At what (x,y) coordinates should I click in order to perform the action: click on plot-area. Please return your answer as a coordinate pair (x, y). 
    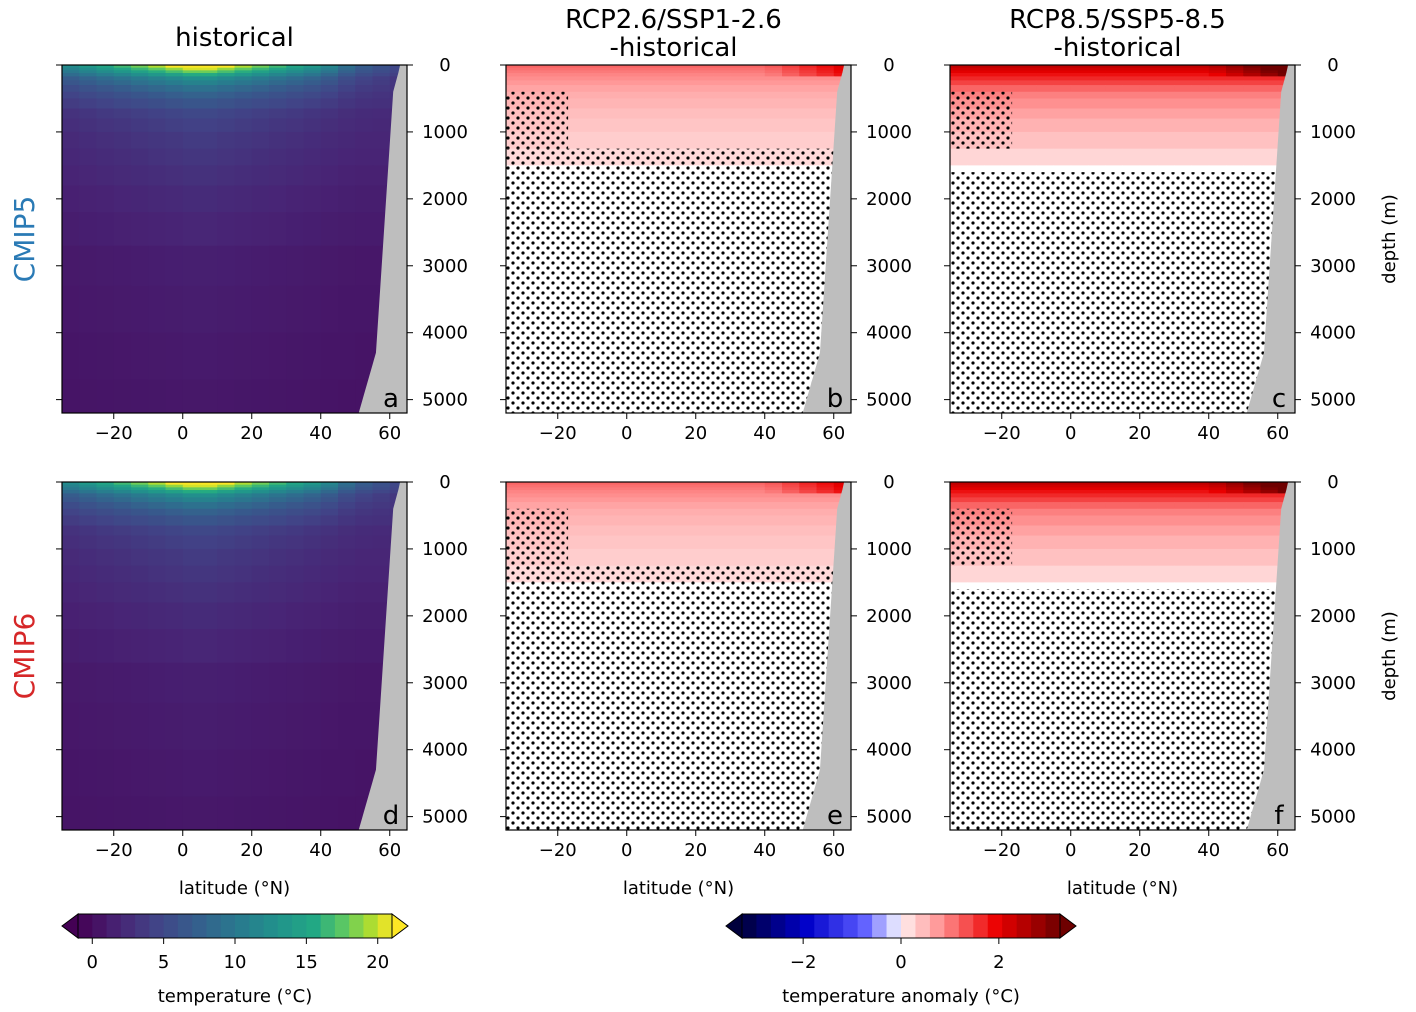
    Looking at the image, I should click on (678, 239).